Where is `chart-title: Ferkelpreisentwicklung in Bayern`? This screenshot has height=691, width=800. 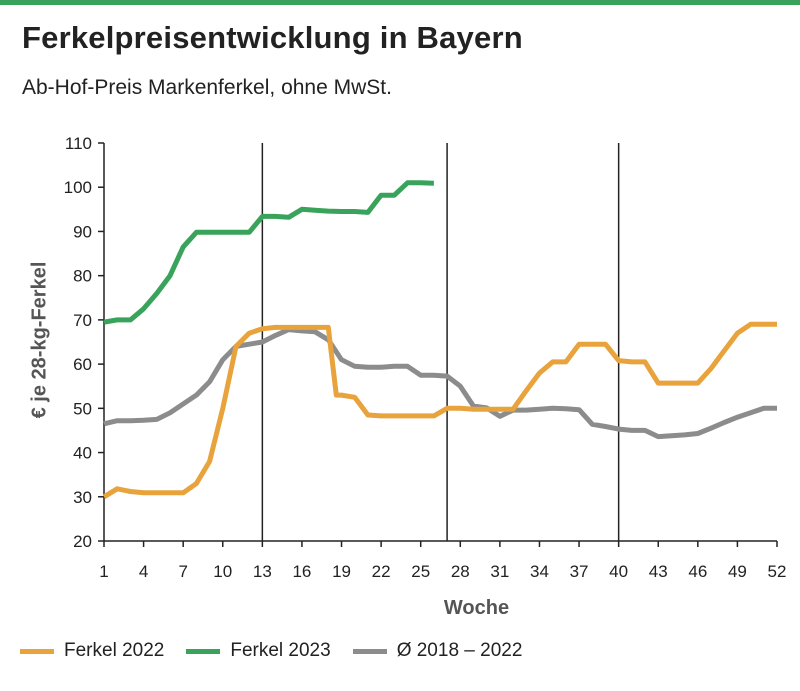 chart-title: Ferkelpreisentwicklung in Bayern is located at coordinates (272, 37).